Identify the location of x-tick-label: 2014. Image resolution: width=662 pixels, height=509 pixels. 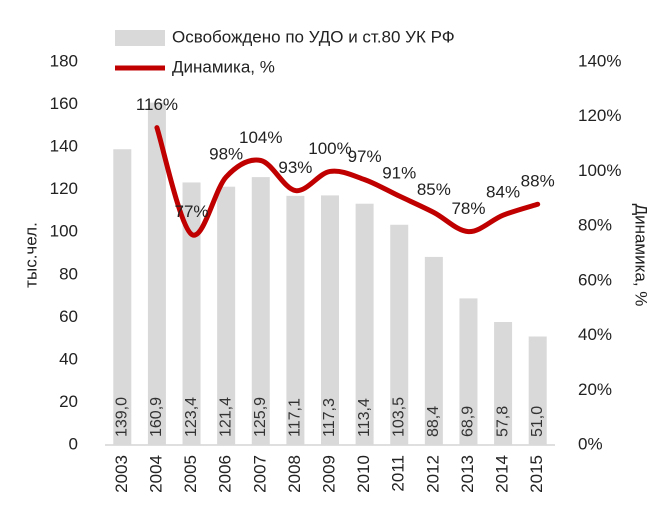
(502, 474).